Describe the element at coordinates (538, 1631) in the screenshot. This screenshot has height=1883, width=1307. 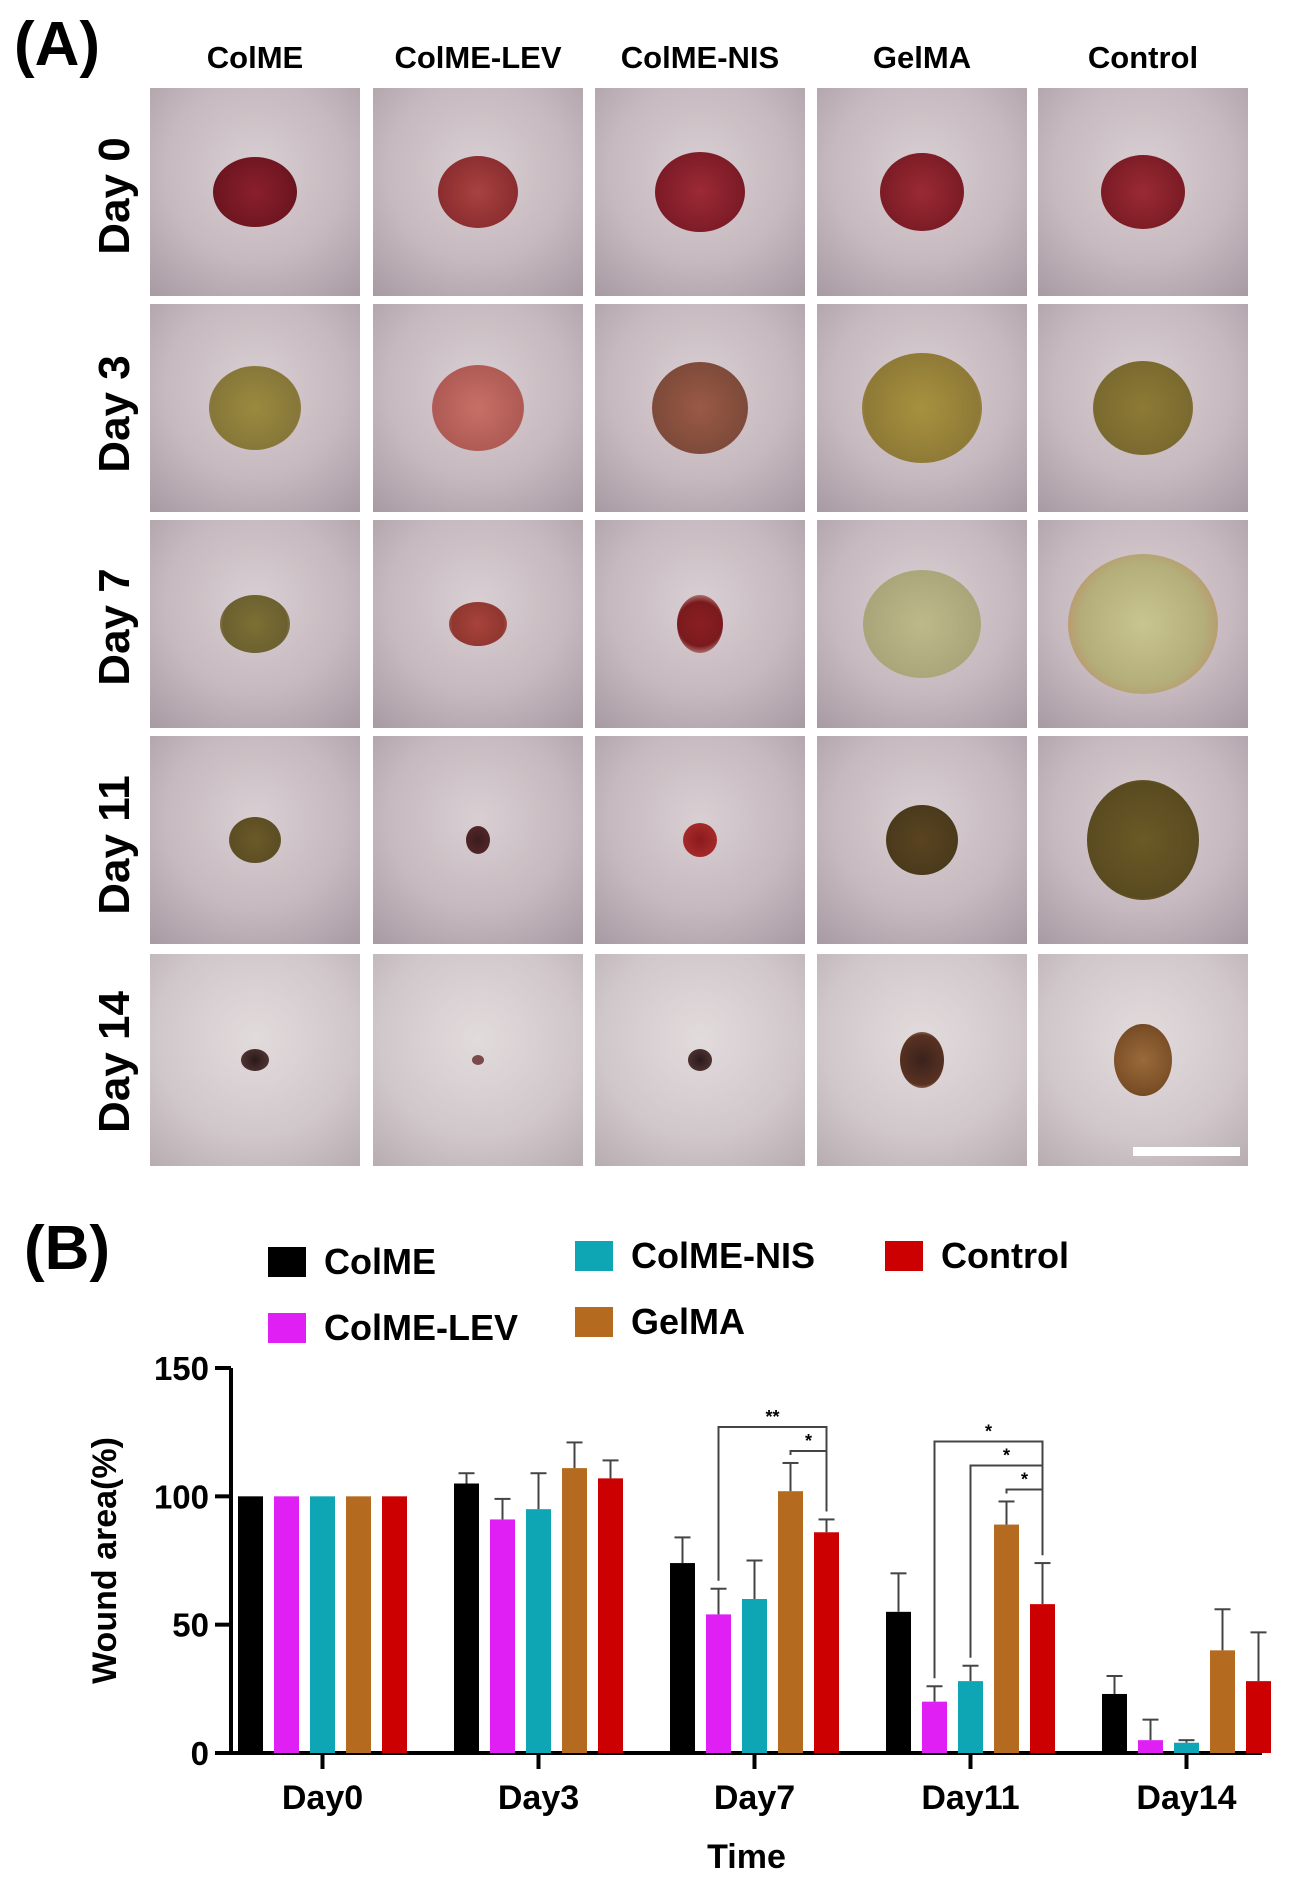
I see `bar-colme-nis-day3` at that location.